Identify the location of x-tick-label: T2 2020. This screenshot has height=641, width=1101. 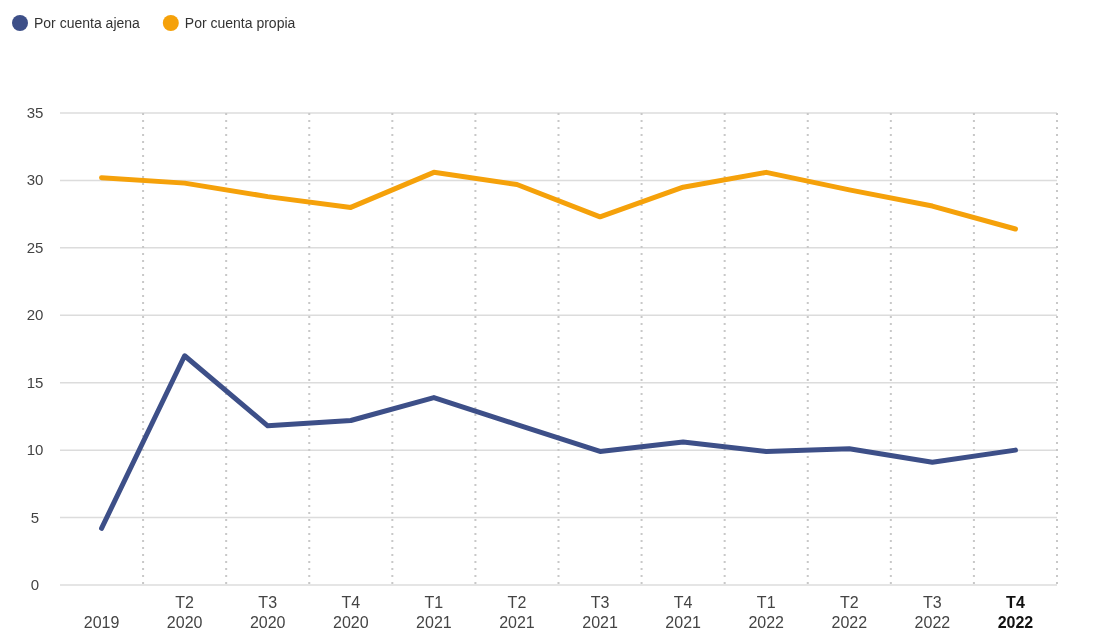
(184, 612).